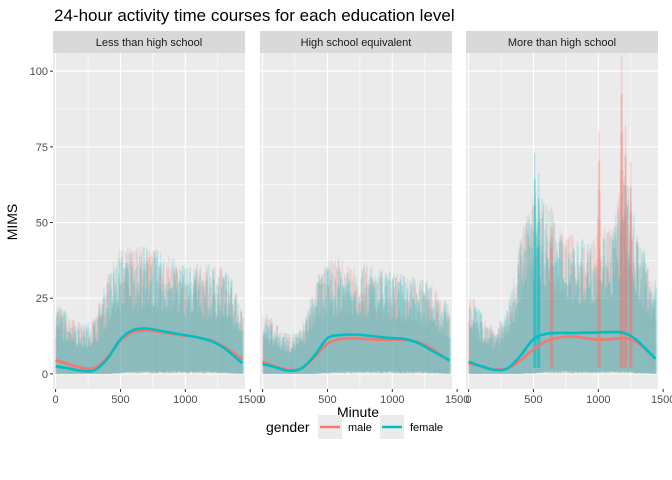  Describe the element at coordinates (426, 428) in the screenshot. I see `legend-label: female` at that location.